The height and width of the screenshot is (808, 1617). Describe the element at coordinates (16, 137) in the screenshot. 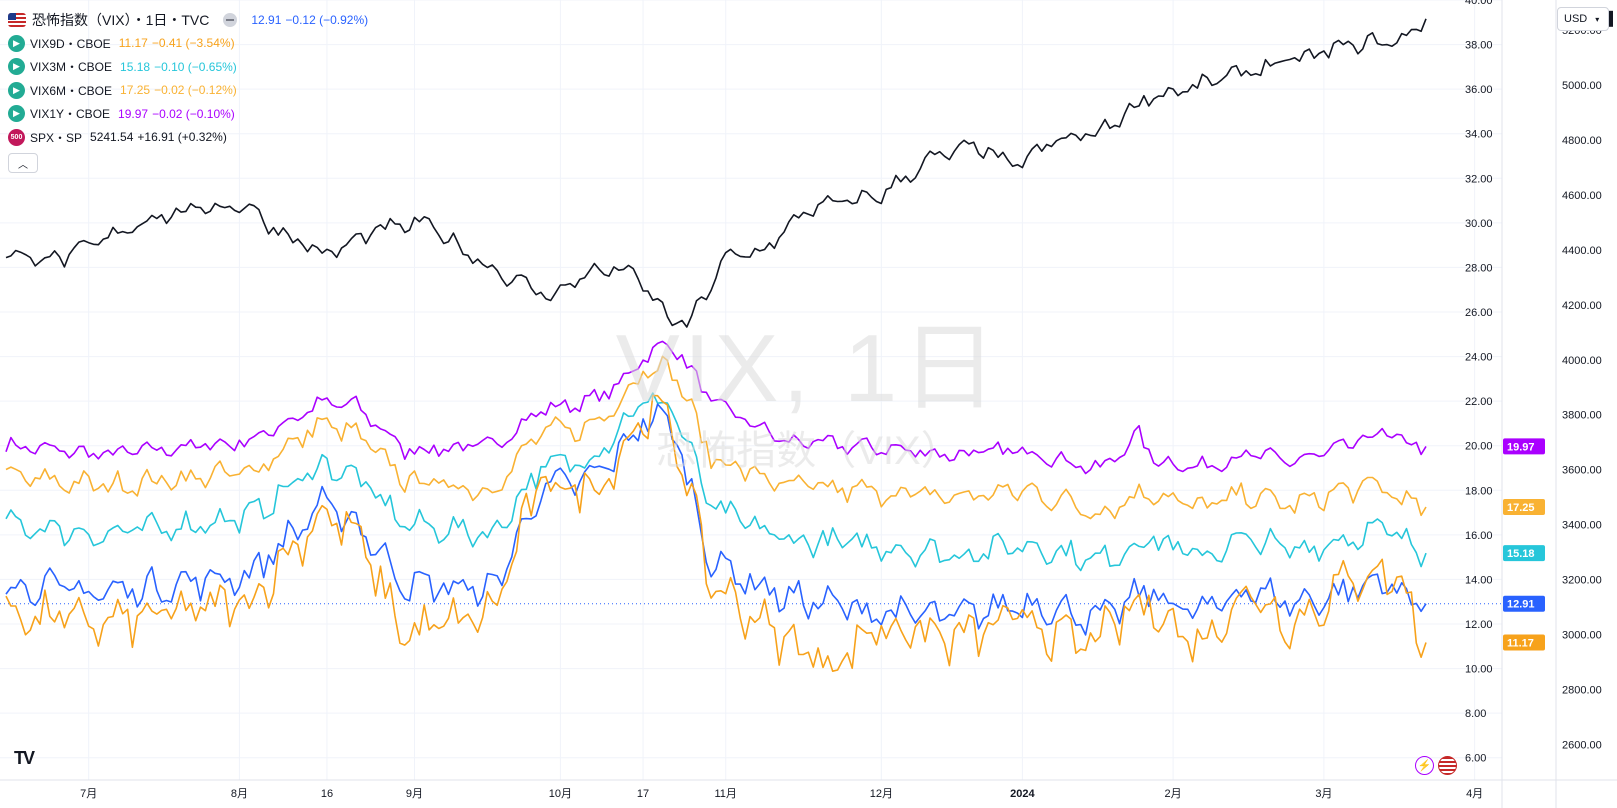

I see `spx-500-icon: 500` at that location.